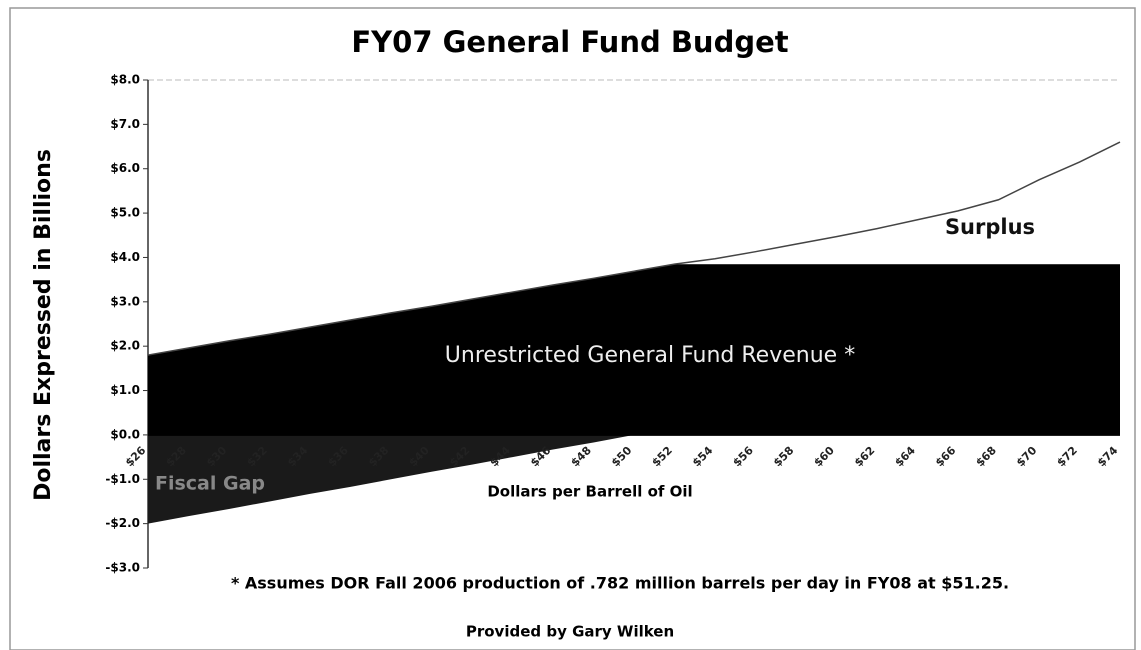  What do you see at coordinates (125, 257) in the screenshot?
I see `y-tick-label: $4.0` at bounding box center [125, 257].